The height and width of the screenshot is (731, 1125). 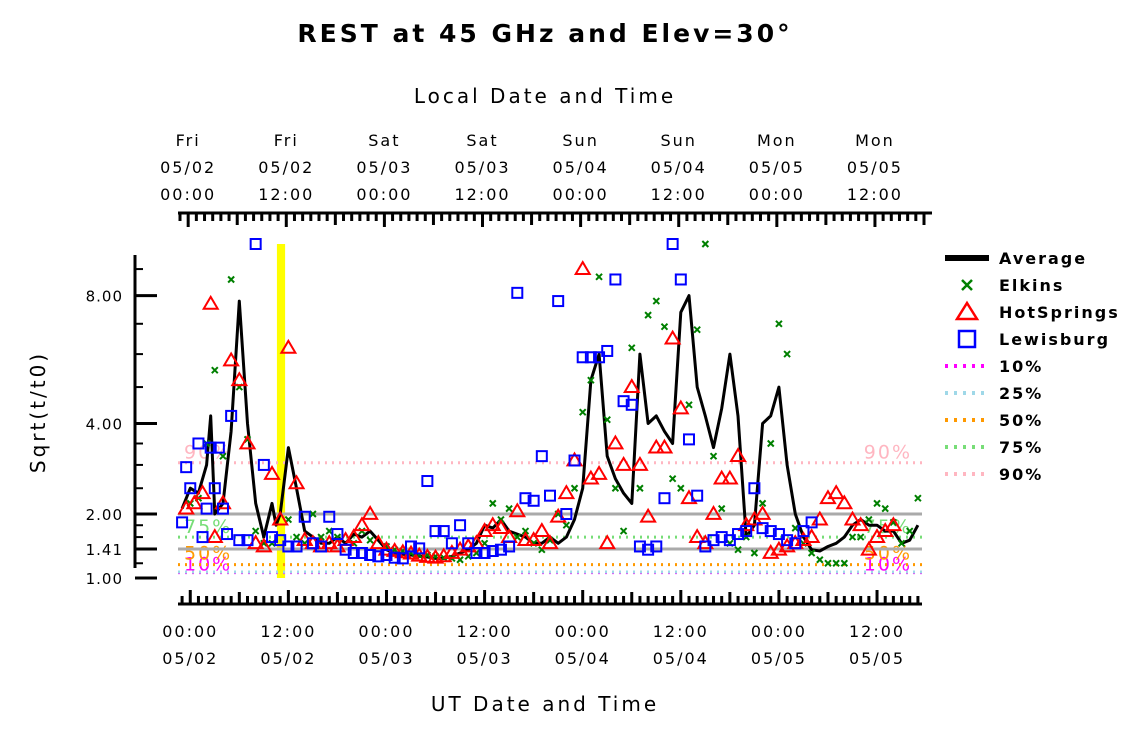 I want to click on y-axis-label: Sqrt(t/t0), so click(x=38, y=412).